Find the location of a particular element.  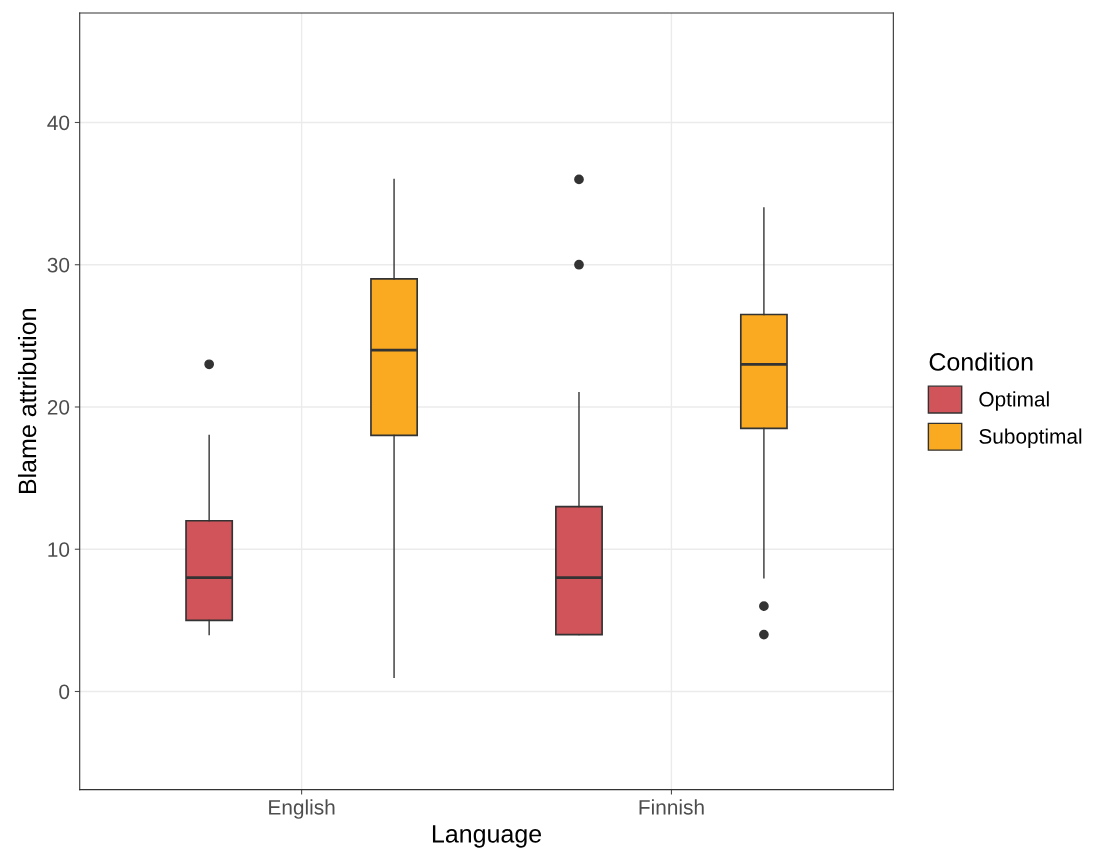

y-tick-label: 30 is located at coordinates (58, 265).